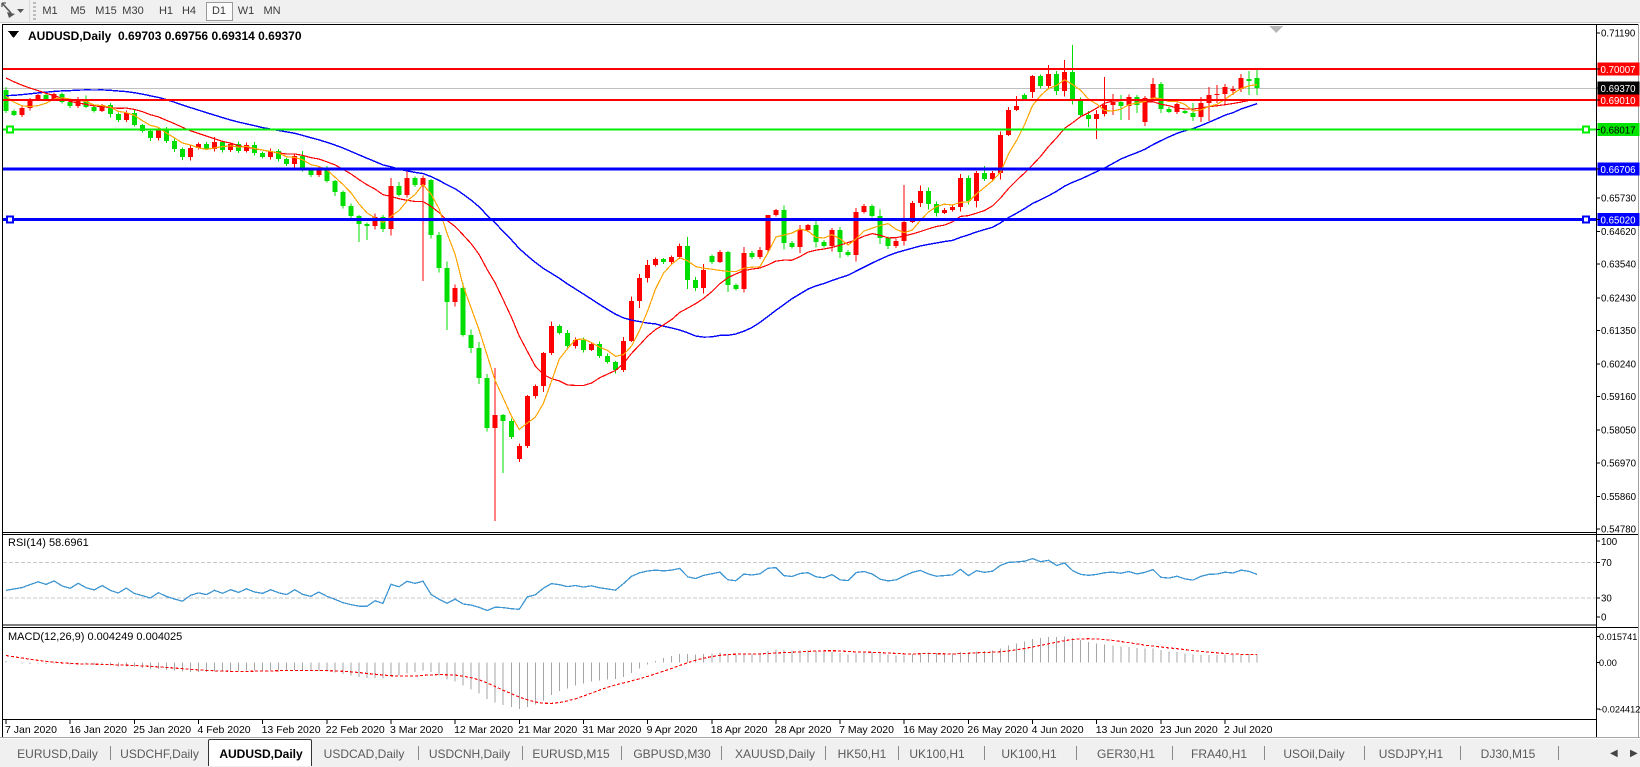 The image size is (1640, 767). I want to click on svg-text: 13 Jun 2020, so click(1125, 730).